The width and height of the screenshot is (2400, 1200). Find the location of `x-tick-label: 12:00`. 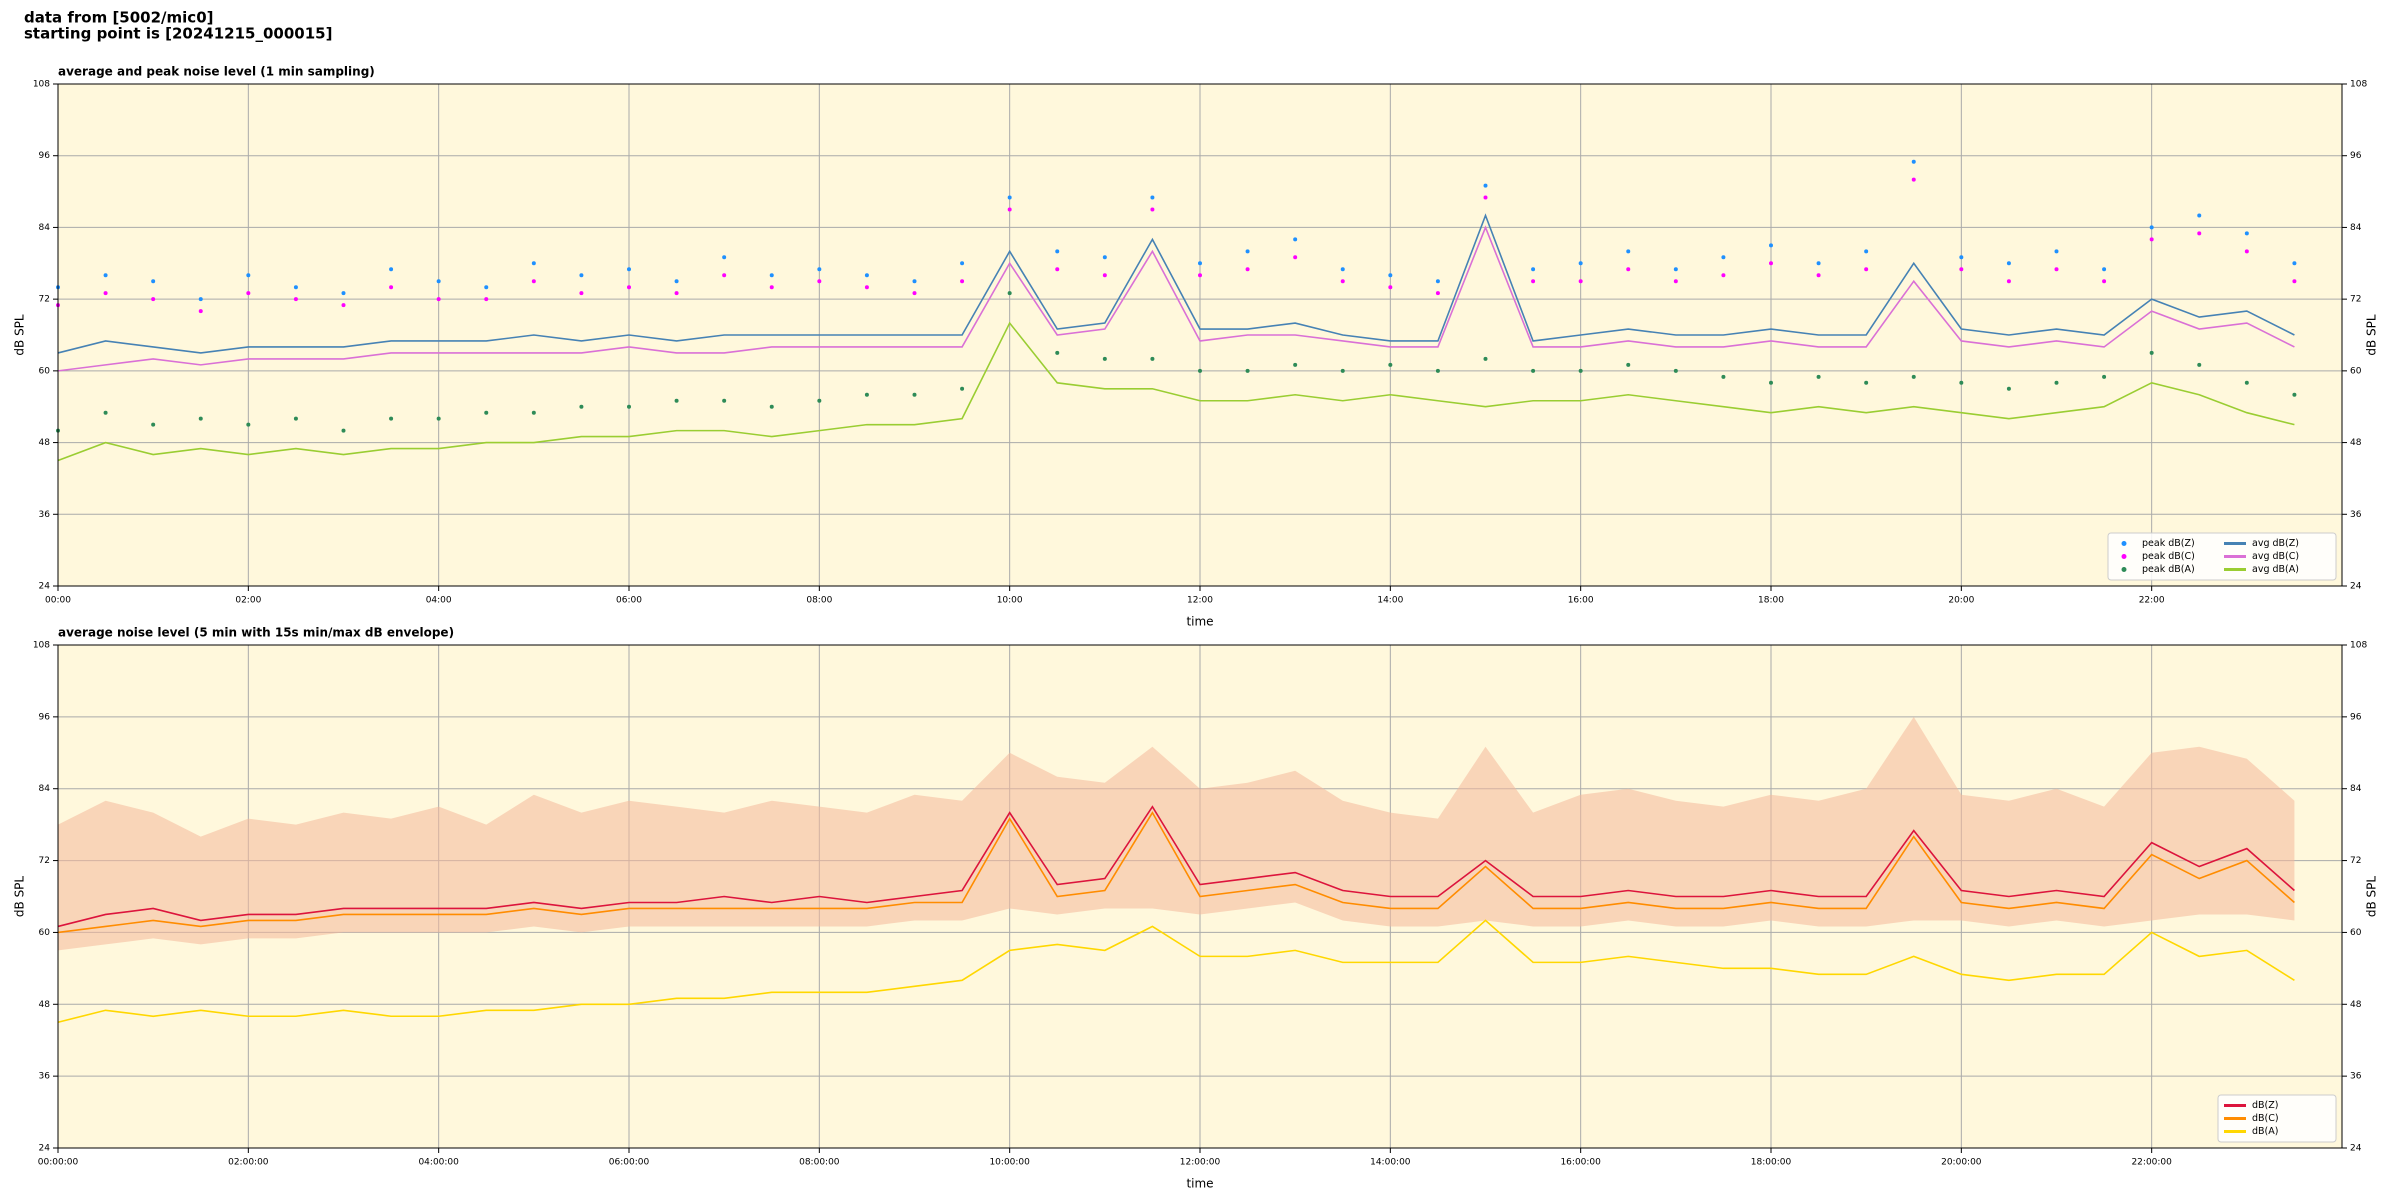

x-tick-label: 12:00 is located at coordinates (1200, 601).